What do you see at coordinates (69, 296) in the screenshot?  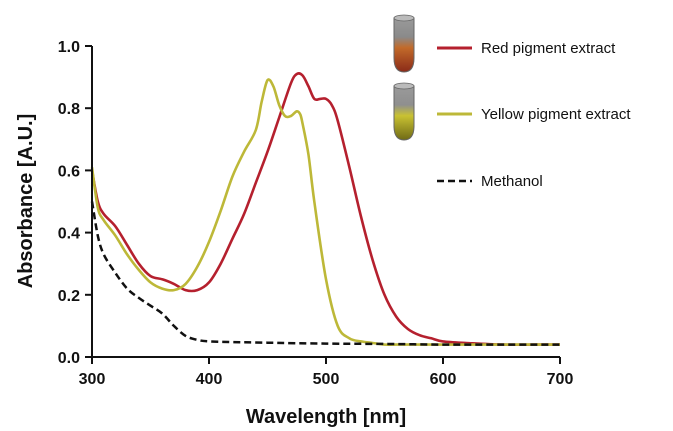 I see `y-tick-label: 0.2` at bounding box center [69, 296].